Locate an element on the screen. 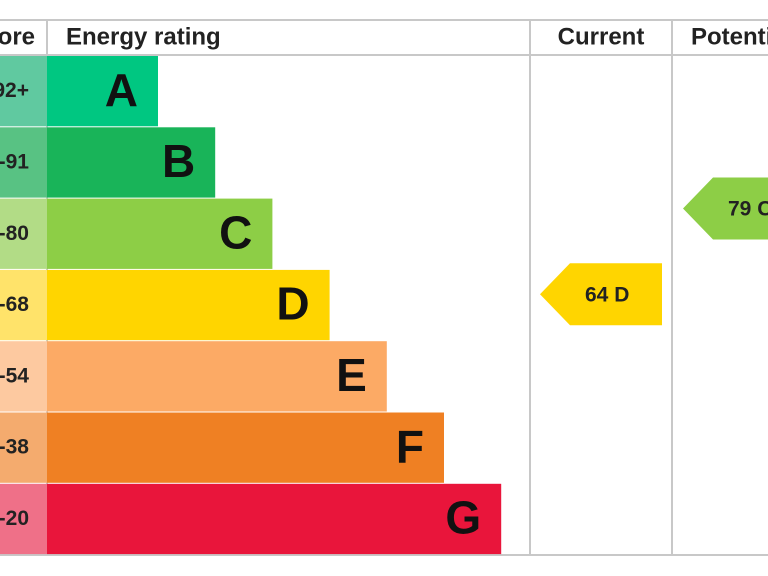 Image resolution: width=768 pixels, height=576 pixels. potential-header: Potential is located at coordinates (729, 36).